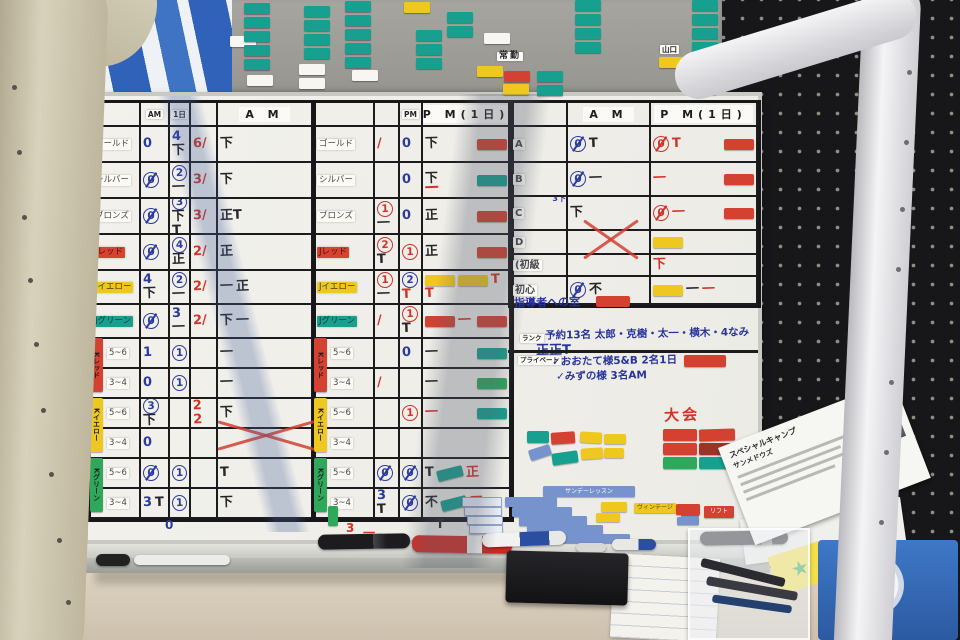  Describe the element at coordinates (264, 114) in the screenshot. I see `column-header-strip: A M` at that location.